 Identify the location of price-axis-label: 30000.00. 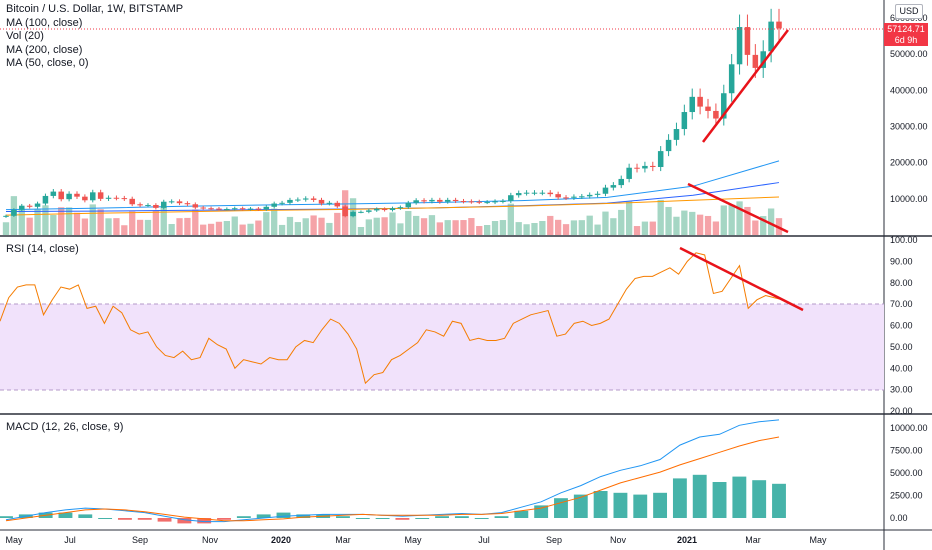
(909, 127).